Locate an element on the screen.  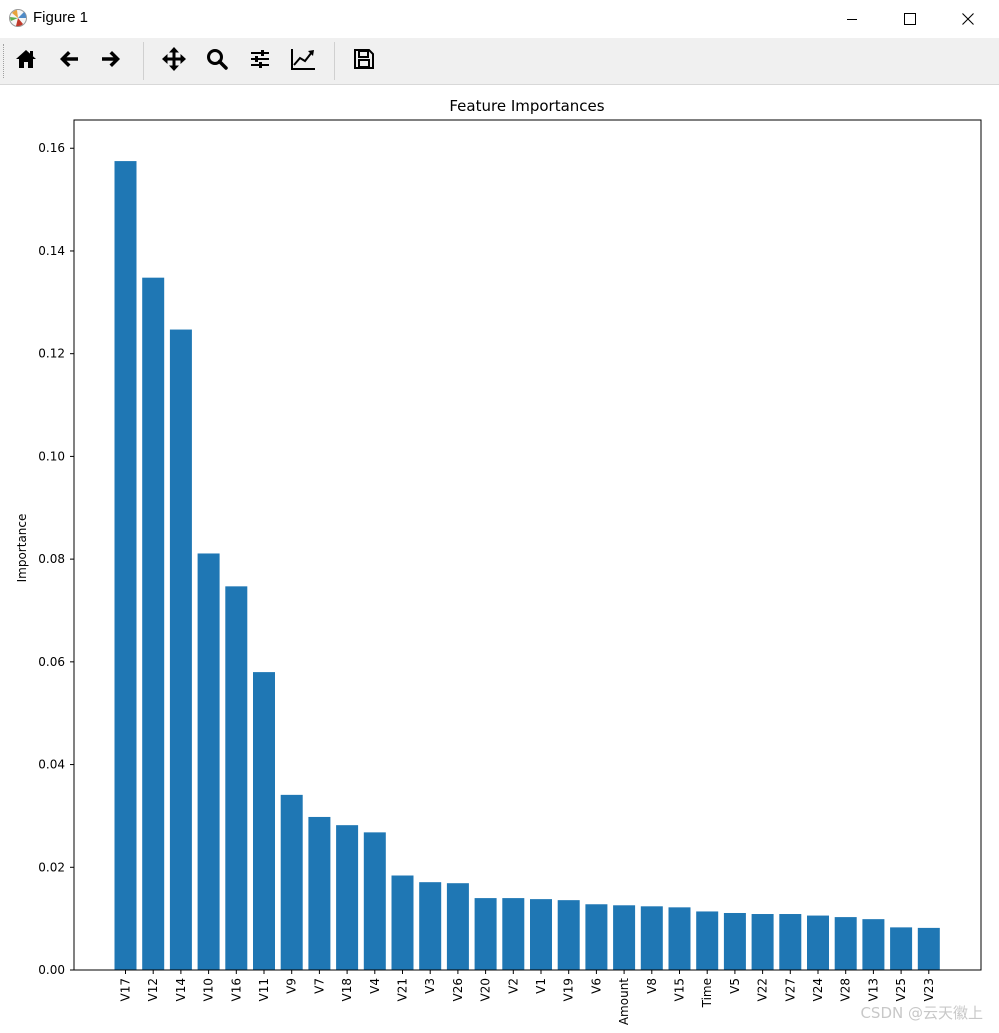
edit-axis-button is located at coordinates (303, 61).